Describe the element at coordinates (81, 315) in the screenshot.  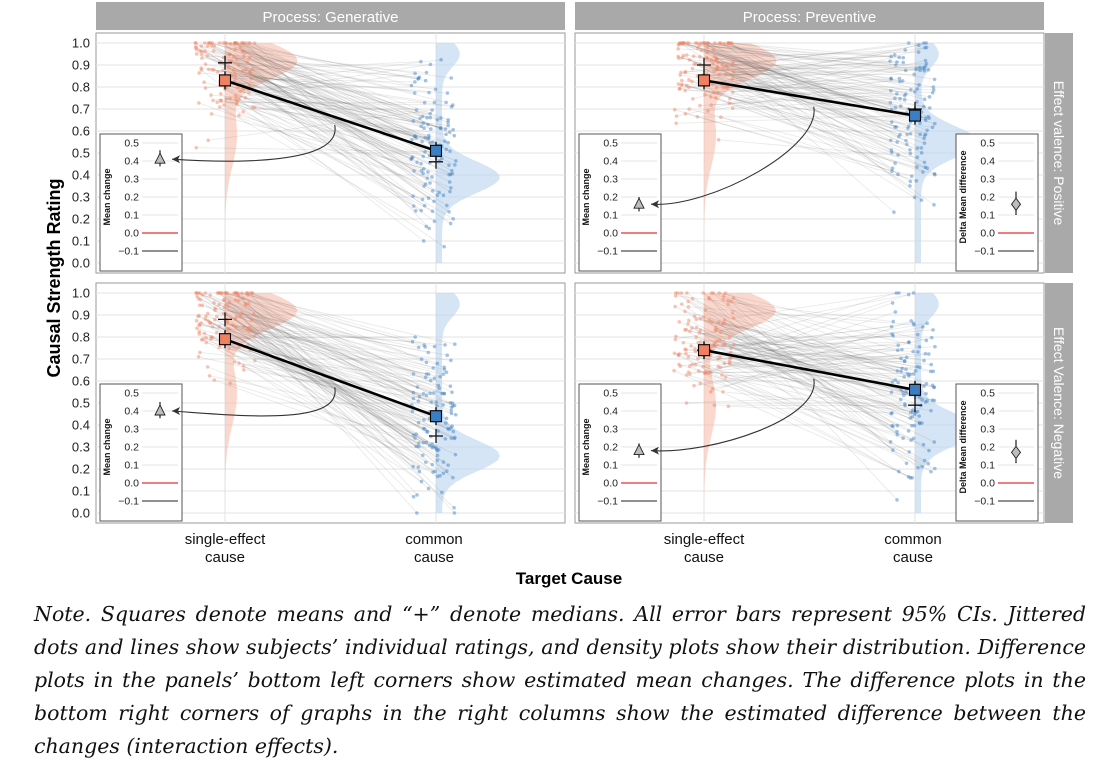
I see `y-tick-label: 0.9` at that location.